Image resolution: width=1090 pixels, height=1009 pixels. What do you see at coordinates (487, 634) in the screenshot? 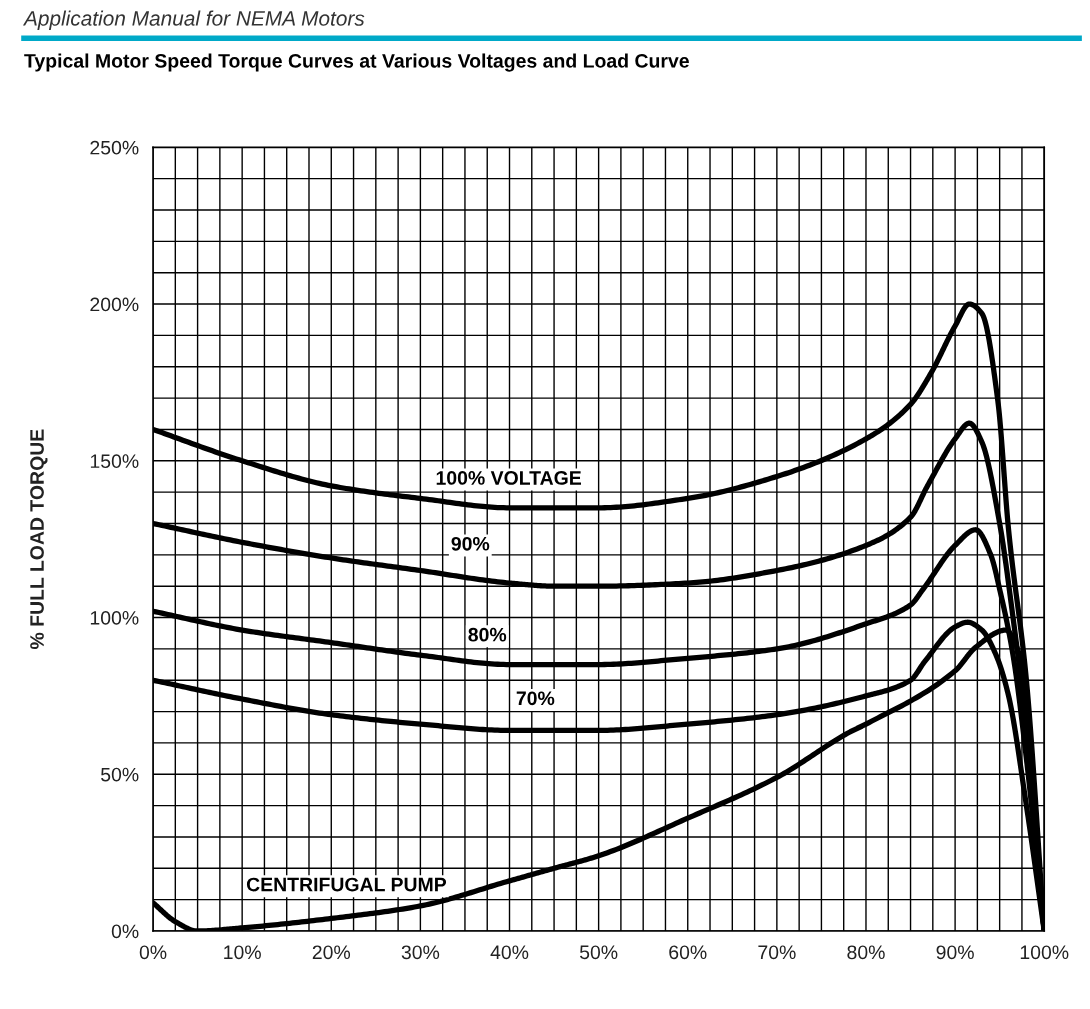
I see `series-label: 80%` at bounding box center [487, 634].